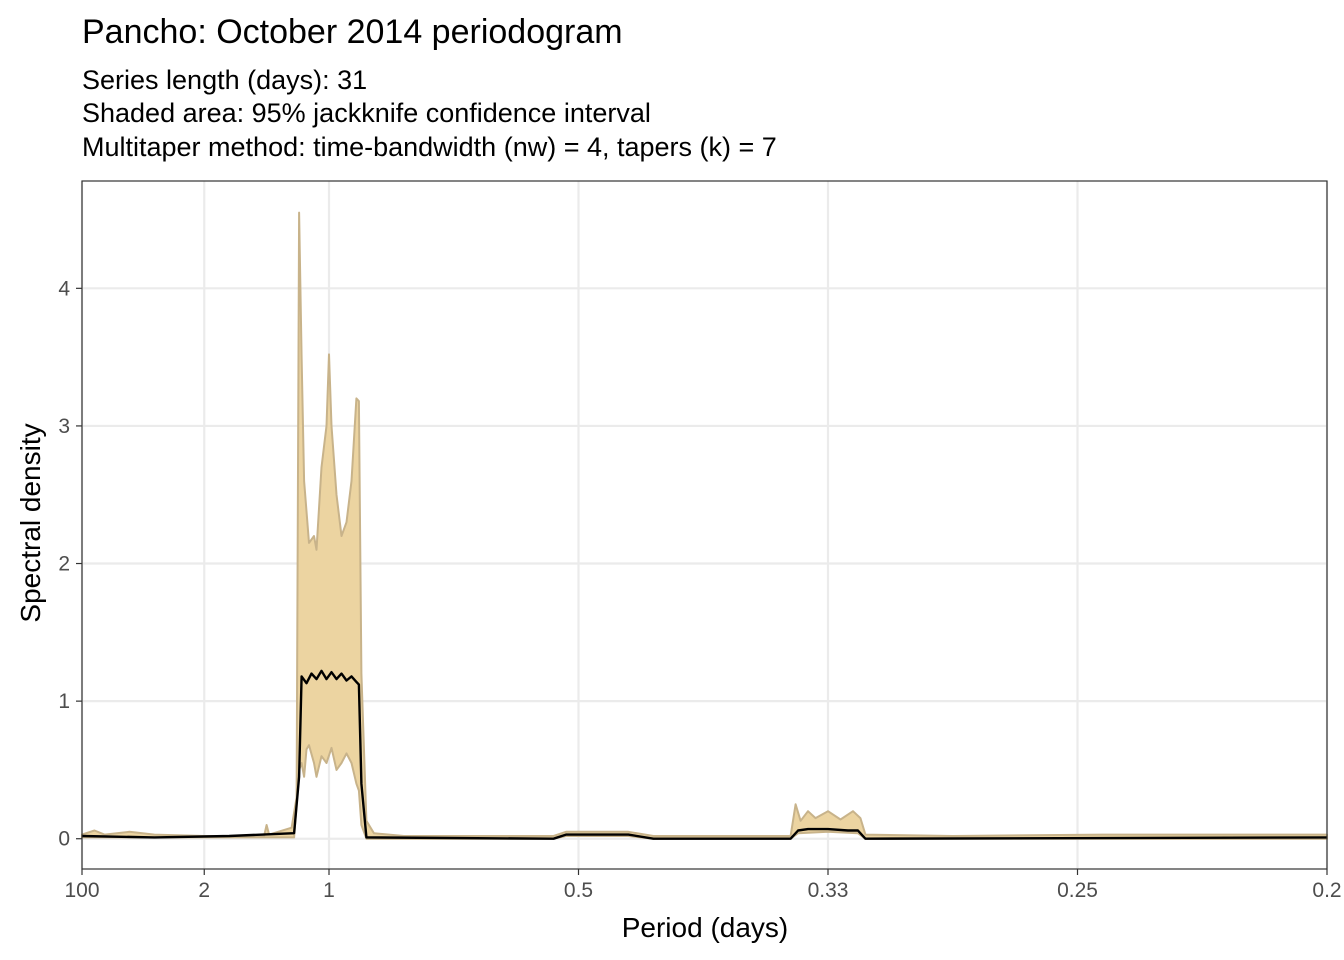  Describe the element at coordinates (64, 839) in the screenshot. I see `y-tick-label-0: 0` at that location.